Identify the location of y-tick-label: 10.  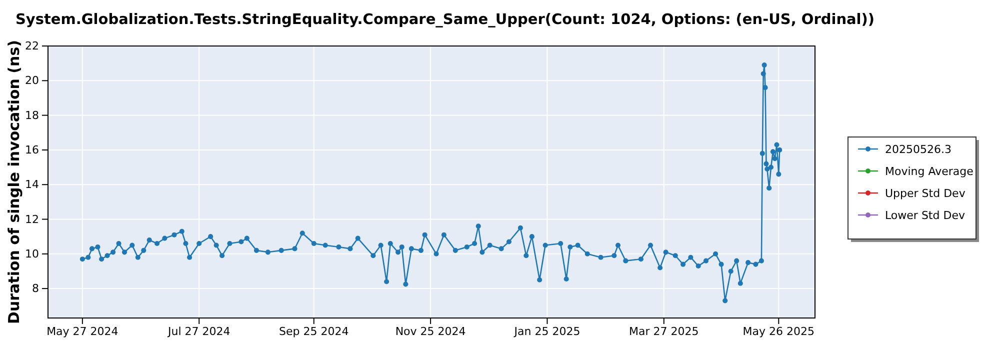
(32, 253).